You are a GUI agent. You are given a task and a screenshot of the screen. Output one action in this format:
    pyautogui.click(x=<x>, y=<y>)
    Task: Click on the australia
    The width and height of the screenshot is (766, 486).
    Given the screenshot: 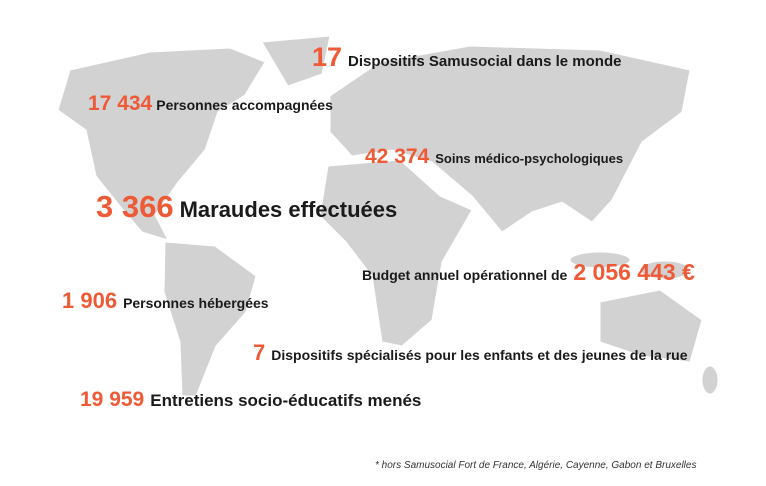 What is the action you would take?
    pyautogui.click(x=651, y=326)
    